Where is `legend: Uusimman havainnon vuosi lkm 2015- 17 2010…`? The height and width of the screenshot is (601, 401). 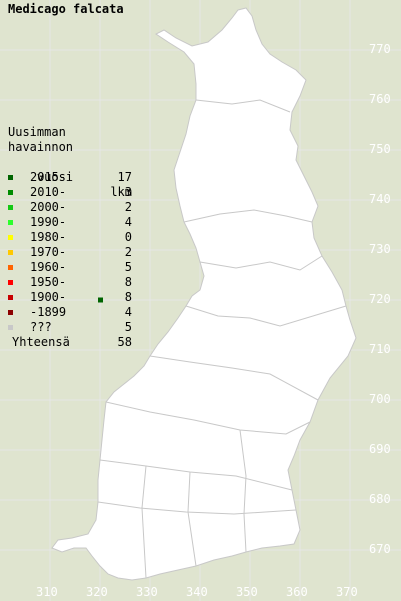 legend: Uusimman havainnon vuosi lkm 2015- 17 2010… is located at coordinates (70, 237).